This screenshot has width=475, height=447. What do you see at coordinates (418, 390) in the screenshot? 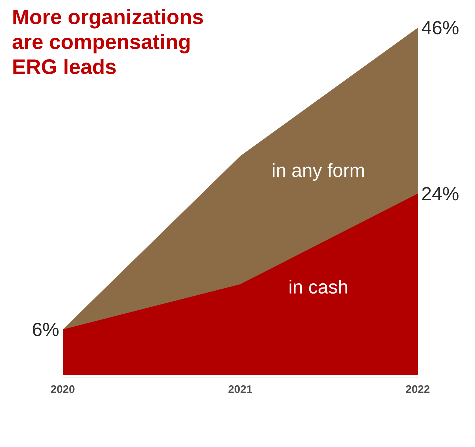
I see `x-tick-label: 2022` at bounding box center [418, 390].